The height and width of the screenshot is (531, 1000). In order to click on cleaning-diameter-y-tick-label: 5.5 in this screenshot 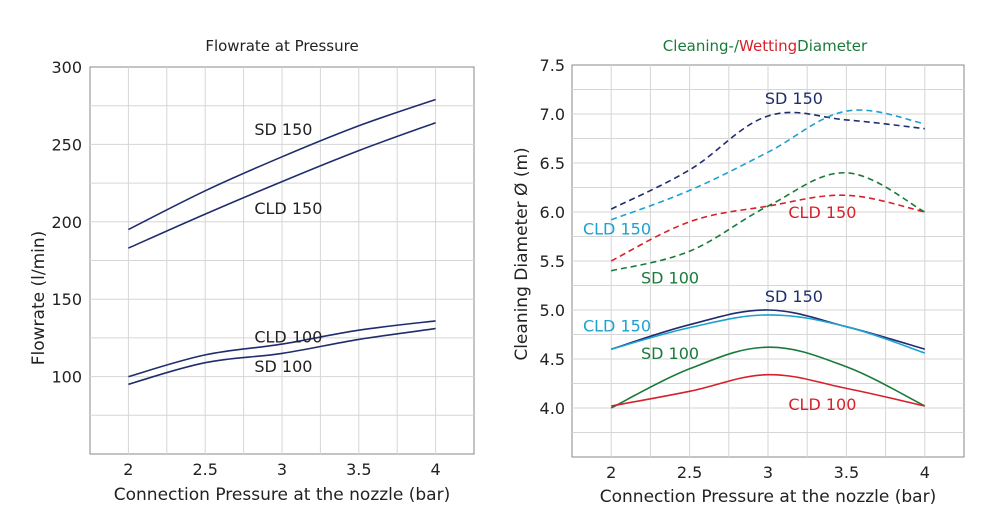, I will do `click(552, 261)`.